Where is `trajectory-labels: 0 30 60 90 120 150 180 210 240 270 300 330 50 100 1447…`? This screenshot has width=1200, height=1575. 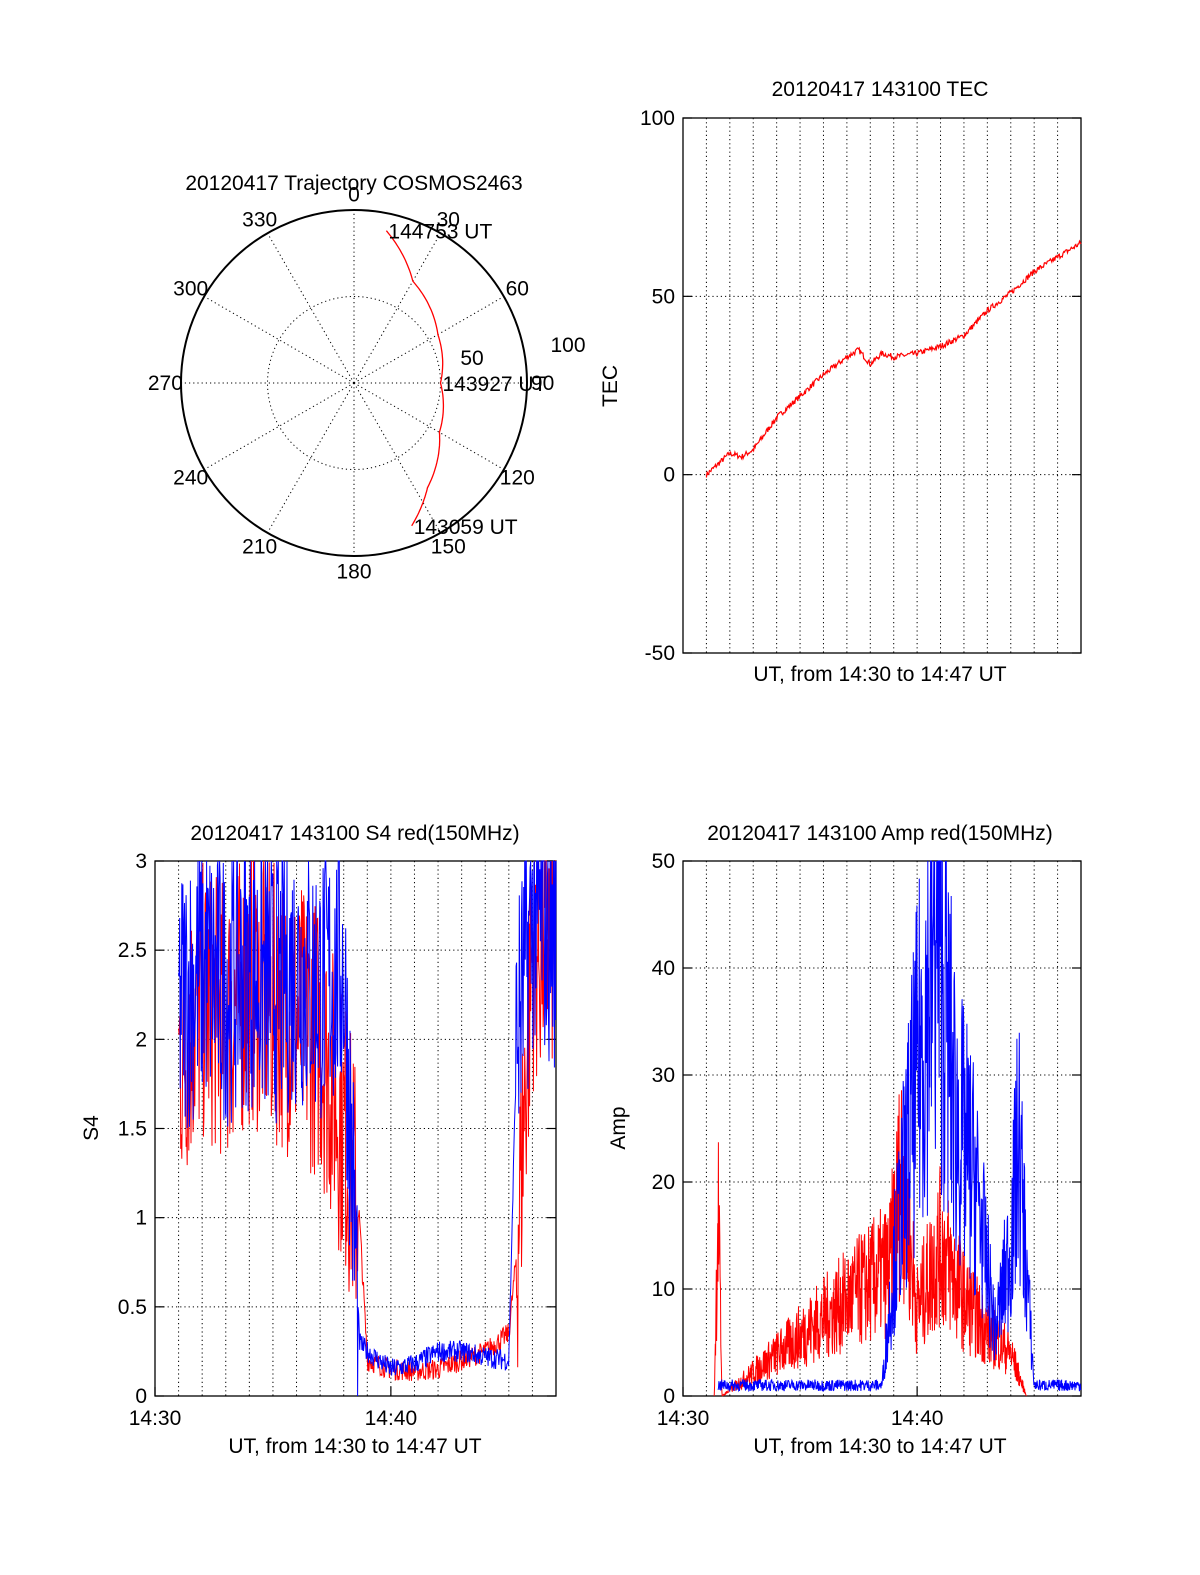 trajectory-labels: 0 30 60 90 120 150 180 210 240 270 300 330 50 100 1447… is located at coordinates (367, 383).